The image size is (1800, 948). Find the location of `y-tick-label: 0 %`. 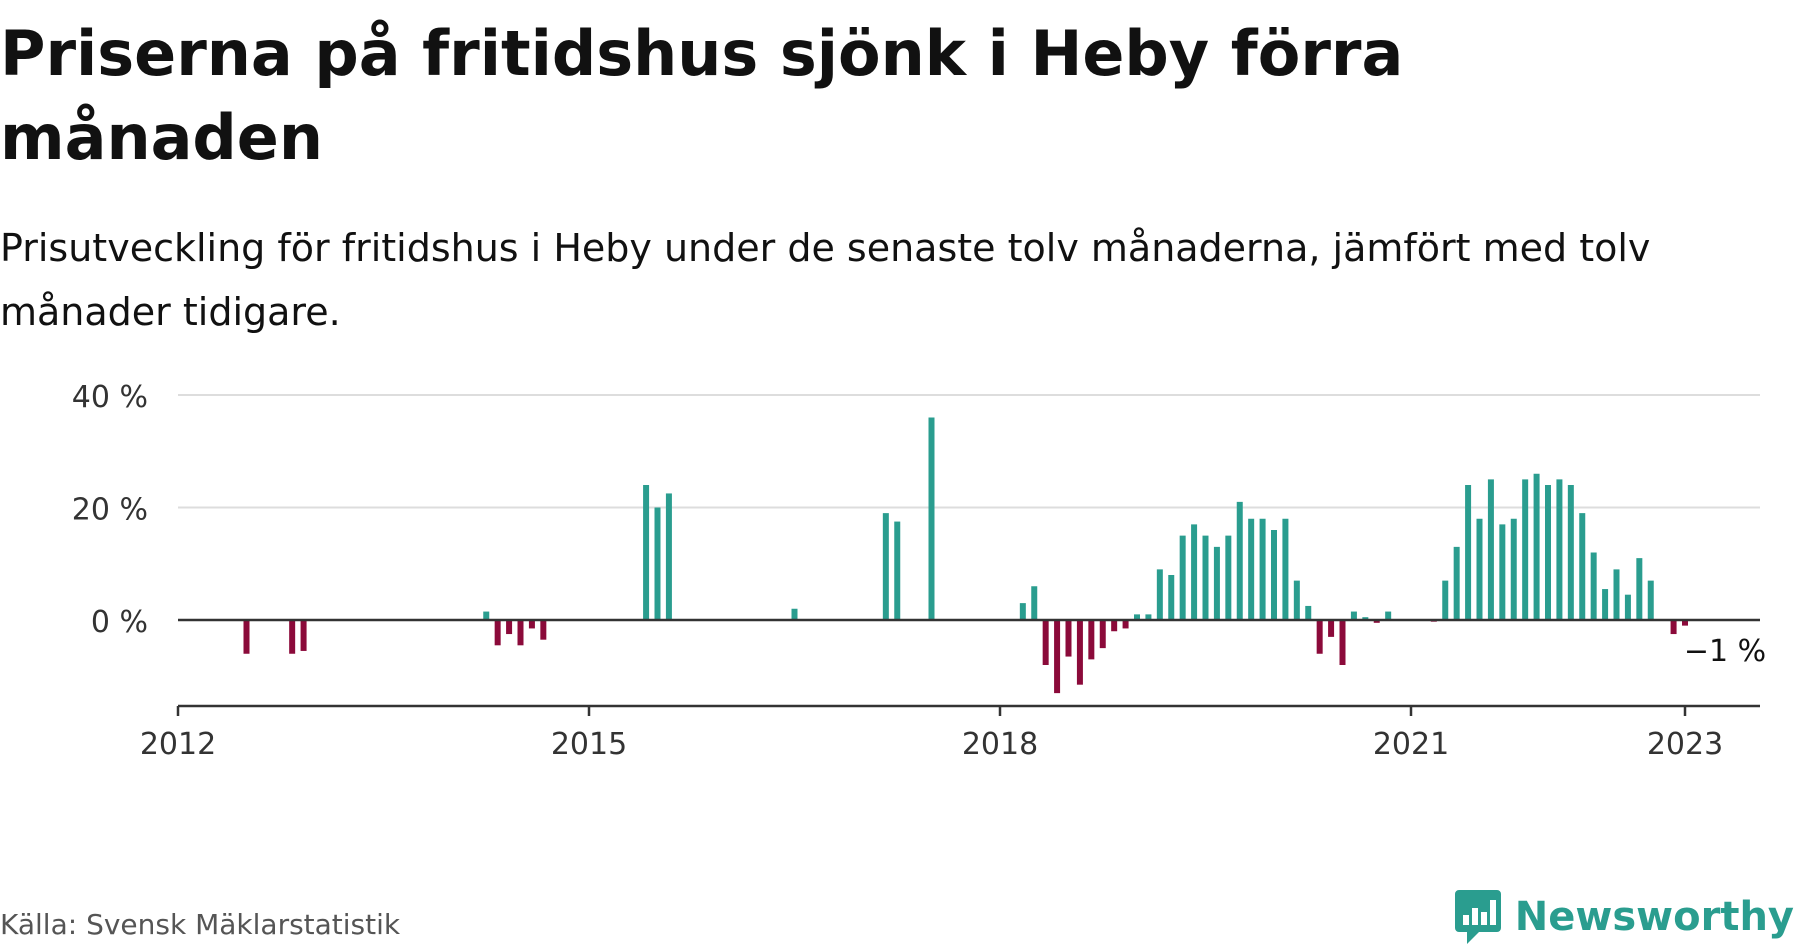

y-tick-label: 0 % is located at coordinates (119, 622).